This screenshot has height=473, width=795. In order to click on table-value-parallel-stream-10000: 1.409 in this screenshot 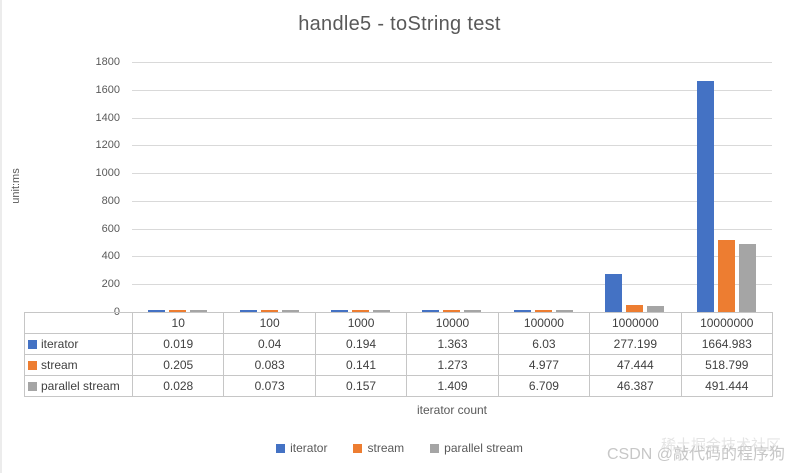, I will do `click(453, 386)`.